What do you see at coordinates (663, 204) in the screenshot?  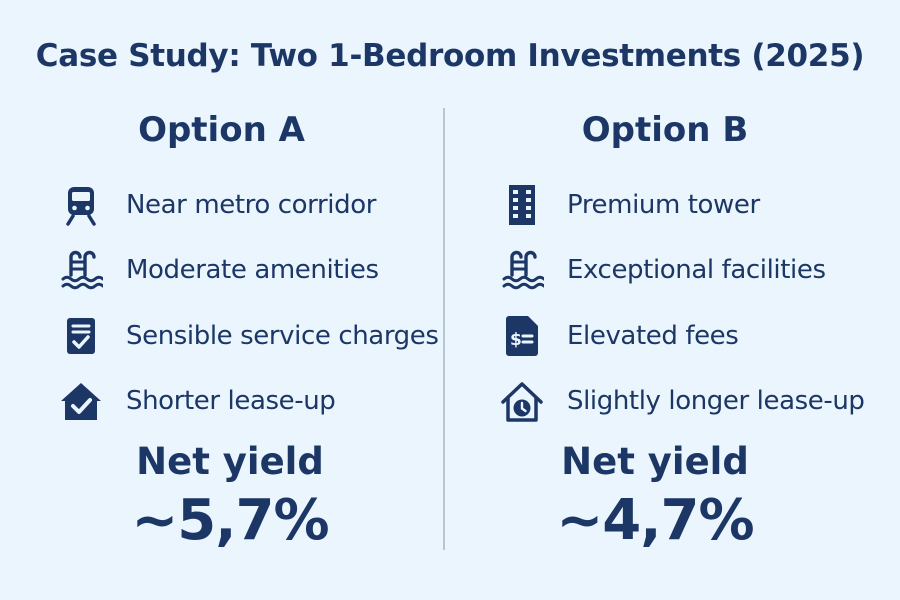 I see `feature-label: Premium tower` at bounding box center [663, 204].